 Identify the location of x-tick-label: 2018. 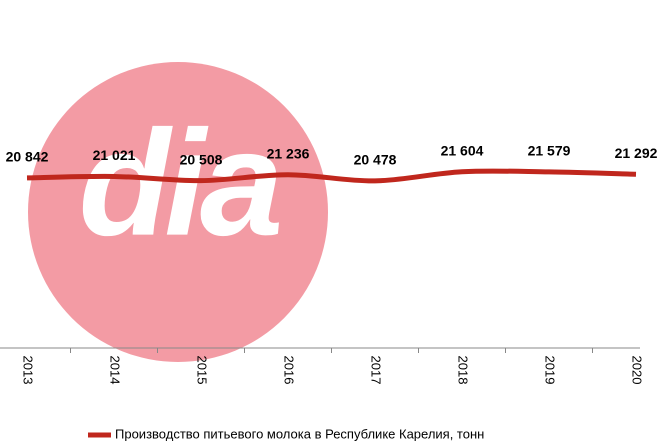
(463, 370).